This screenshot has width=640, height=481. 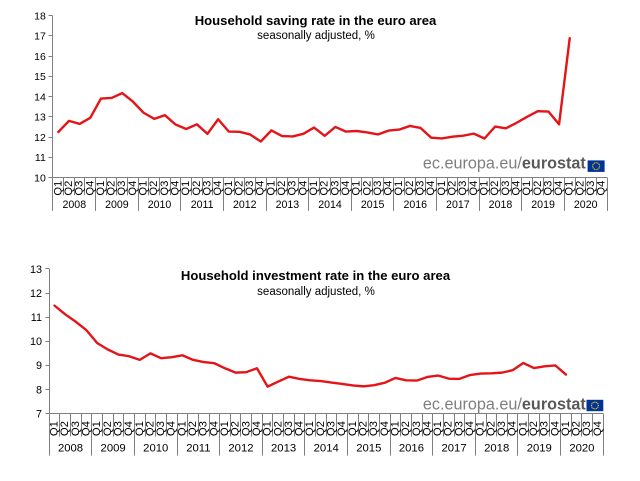 What do you see at coordinates (39, 366) in the screenshot?
I see `svg-text: 9` at bounding box center [39, 366].